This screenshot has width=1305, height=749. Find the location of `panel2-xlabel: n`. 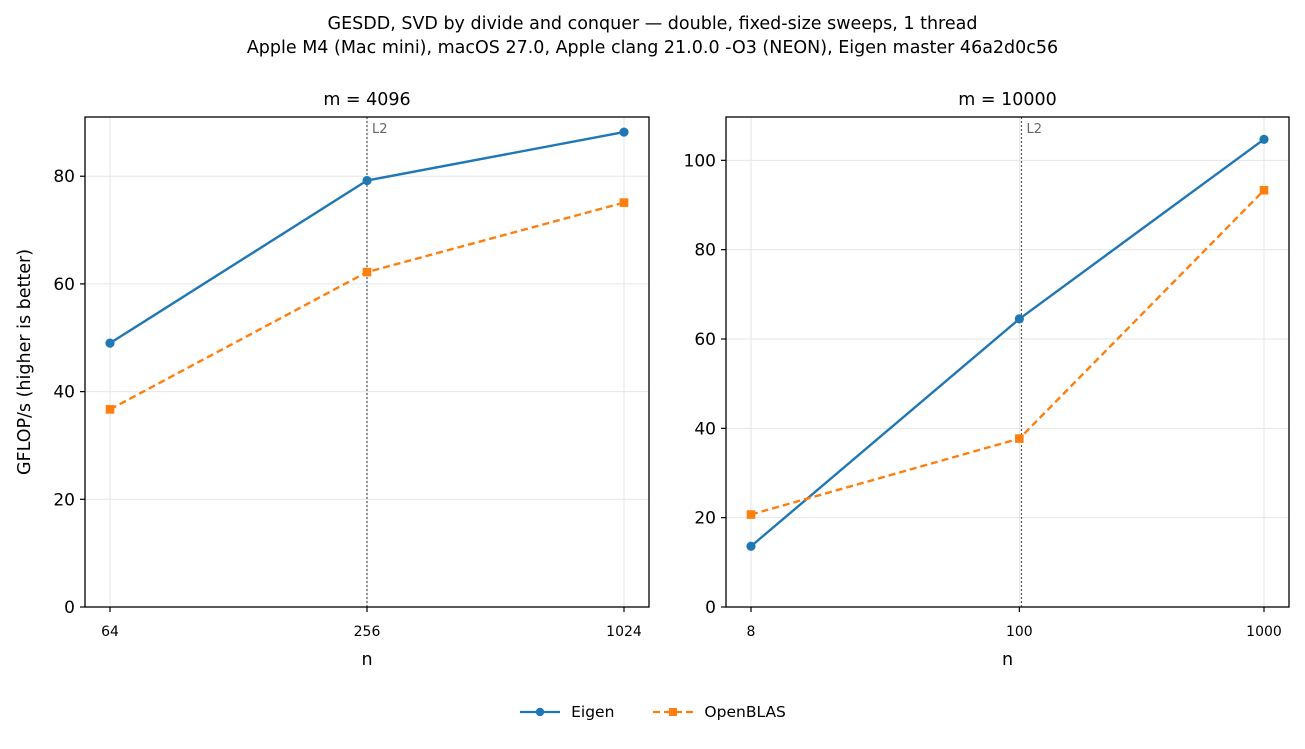

panel2-xlabel: n is located at coordinates (1007, 660).